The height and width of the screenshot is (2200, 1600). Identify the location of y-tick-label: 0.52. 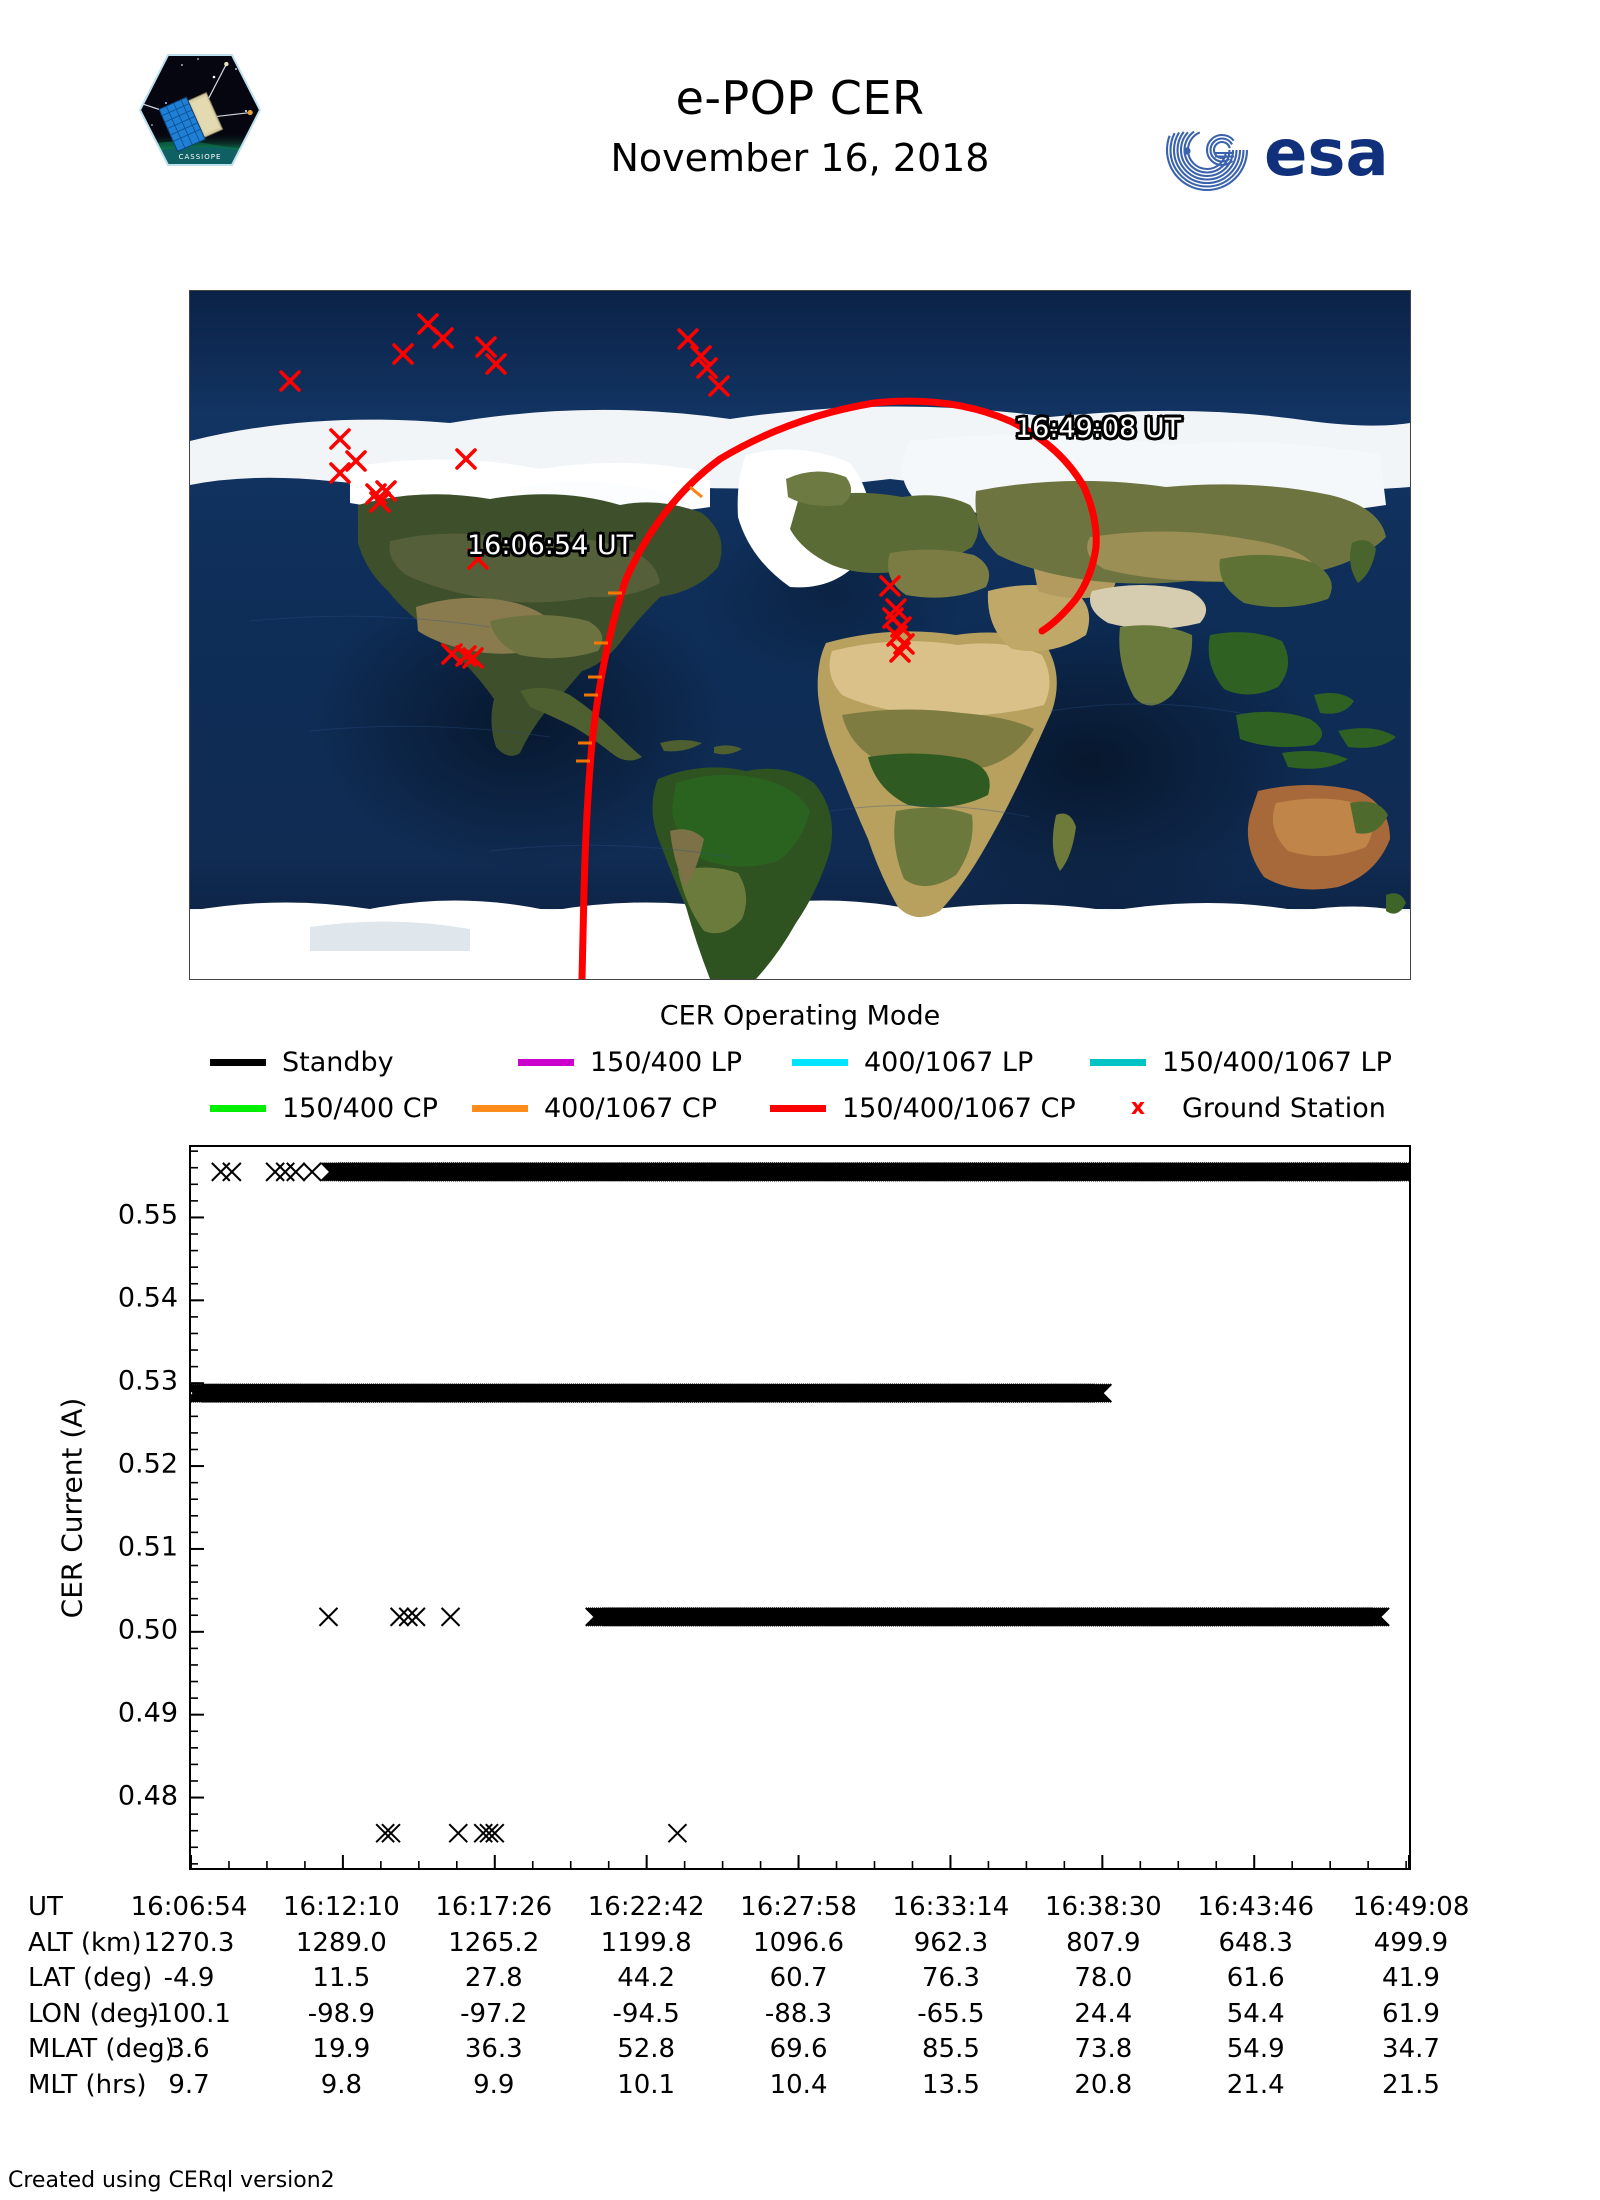
(147, 1464).